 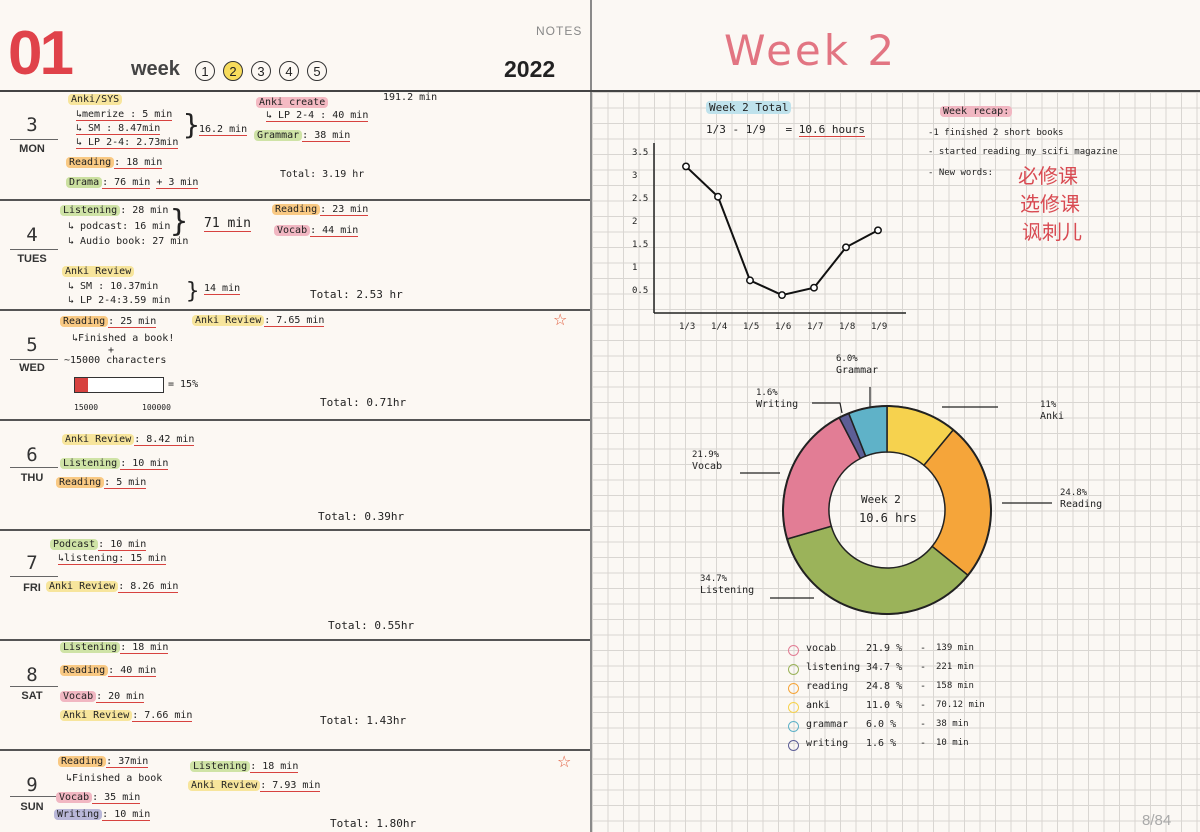 I want to click on finished-note: ↳Finished a book!, so click(x=123, y=338).